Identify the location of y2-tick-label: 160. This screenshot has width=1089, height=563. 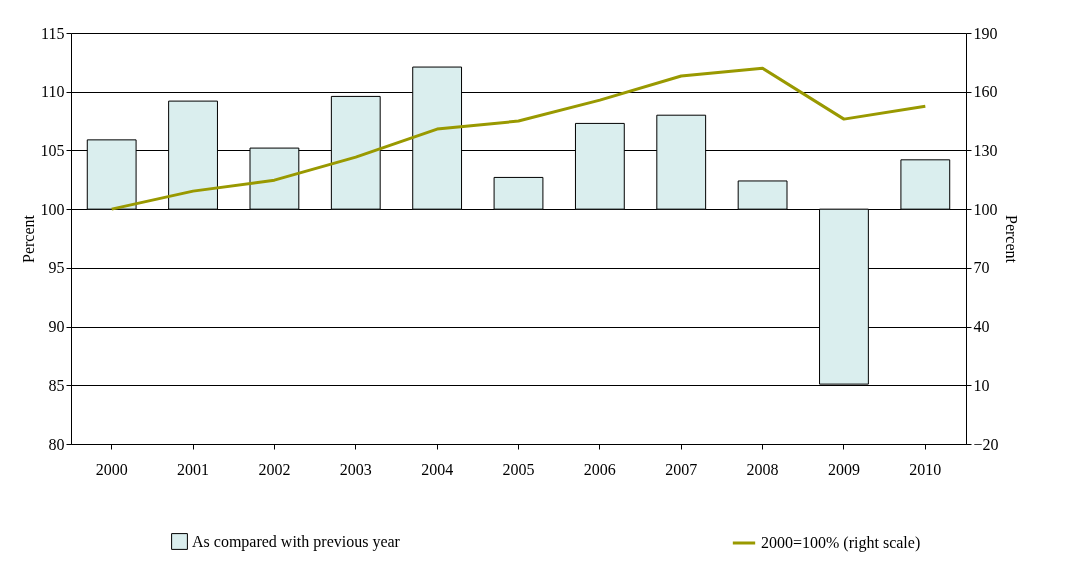
(985, 92).